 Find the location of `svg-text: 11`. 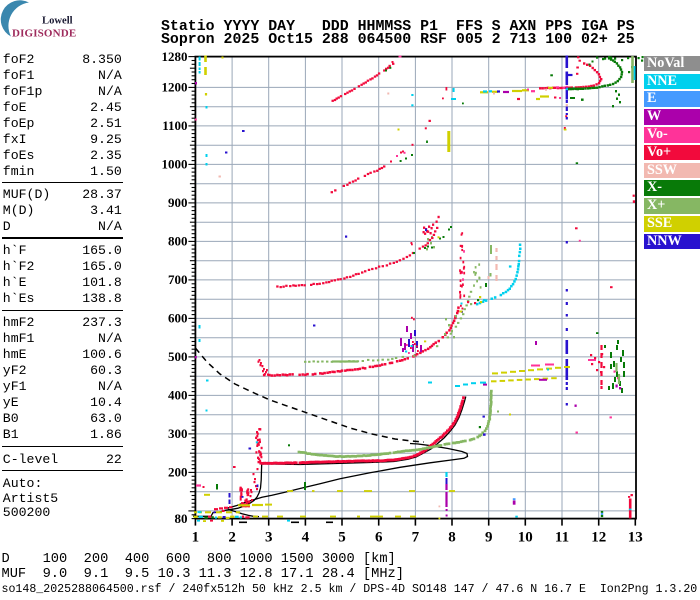

svg-text: 11 is located at coordinates (562, 538).